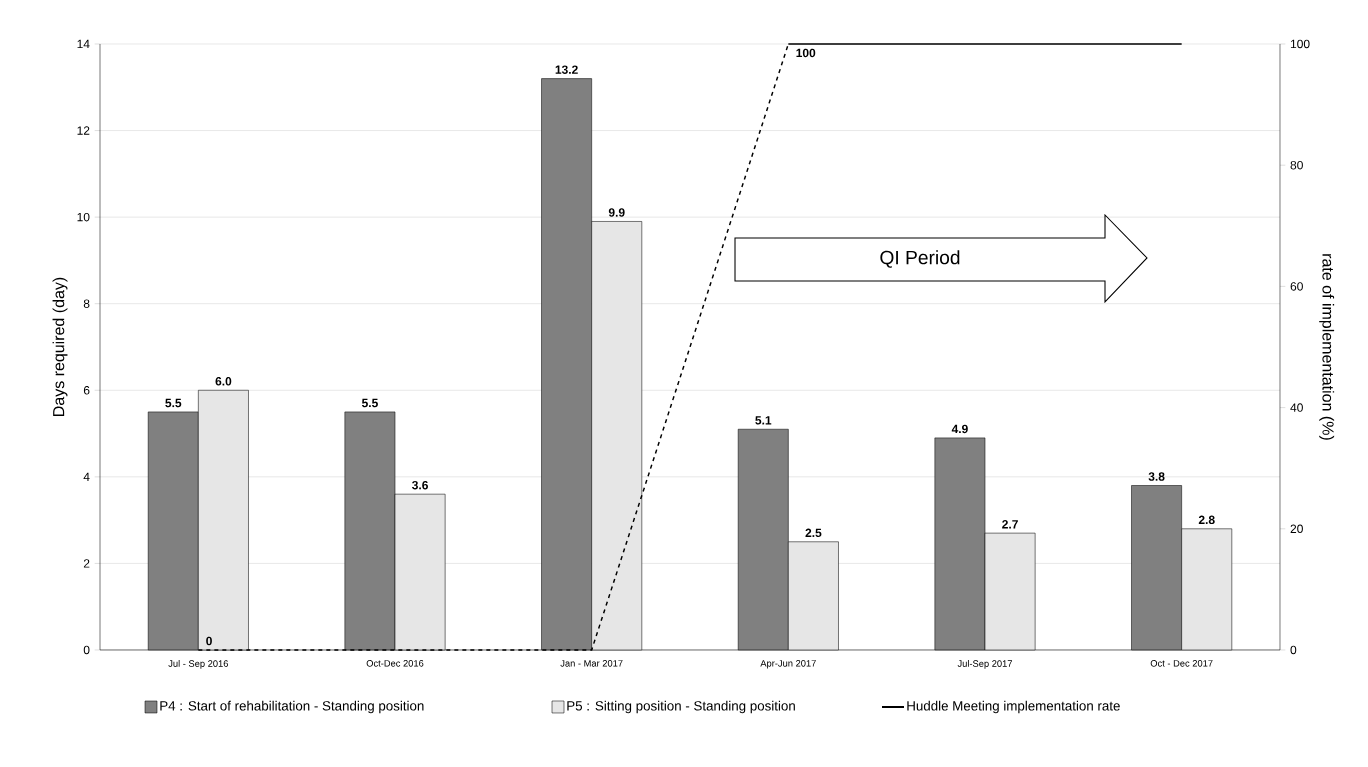 Image resolution: width=1368 pixels, height=767 pixels. Describe the element at coordinates (616, 212) in the screenshot. I see `data-label: 9.9` at that location.